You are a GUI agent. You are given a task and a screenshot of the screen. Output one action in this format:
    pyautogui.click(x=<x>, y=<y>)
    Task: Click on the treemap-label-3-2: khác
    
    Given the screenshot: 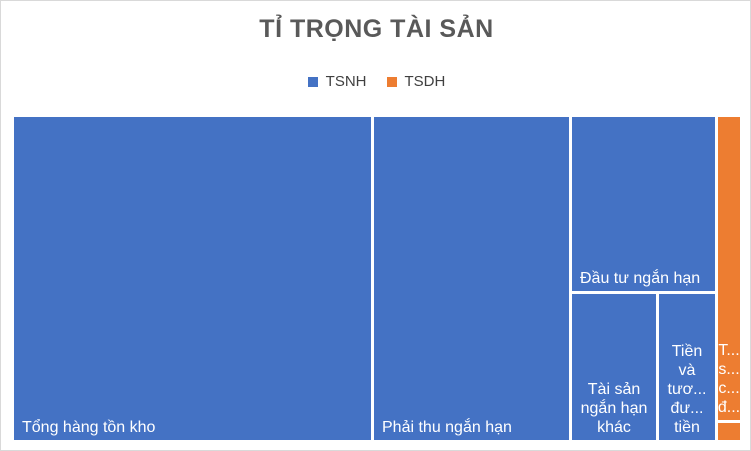 What is the action you would take?
    pyautogui.click(x=614, y=427)
    